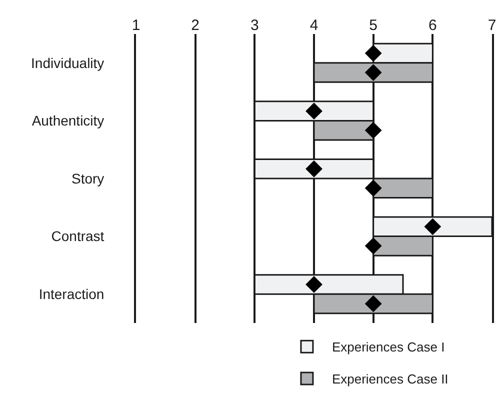  Describe the element at coordinates (373, 25) in the screenshot. I see `x-tick-label: 5` at that location.